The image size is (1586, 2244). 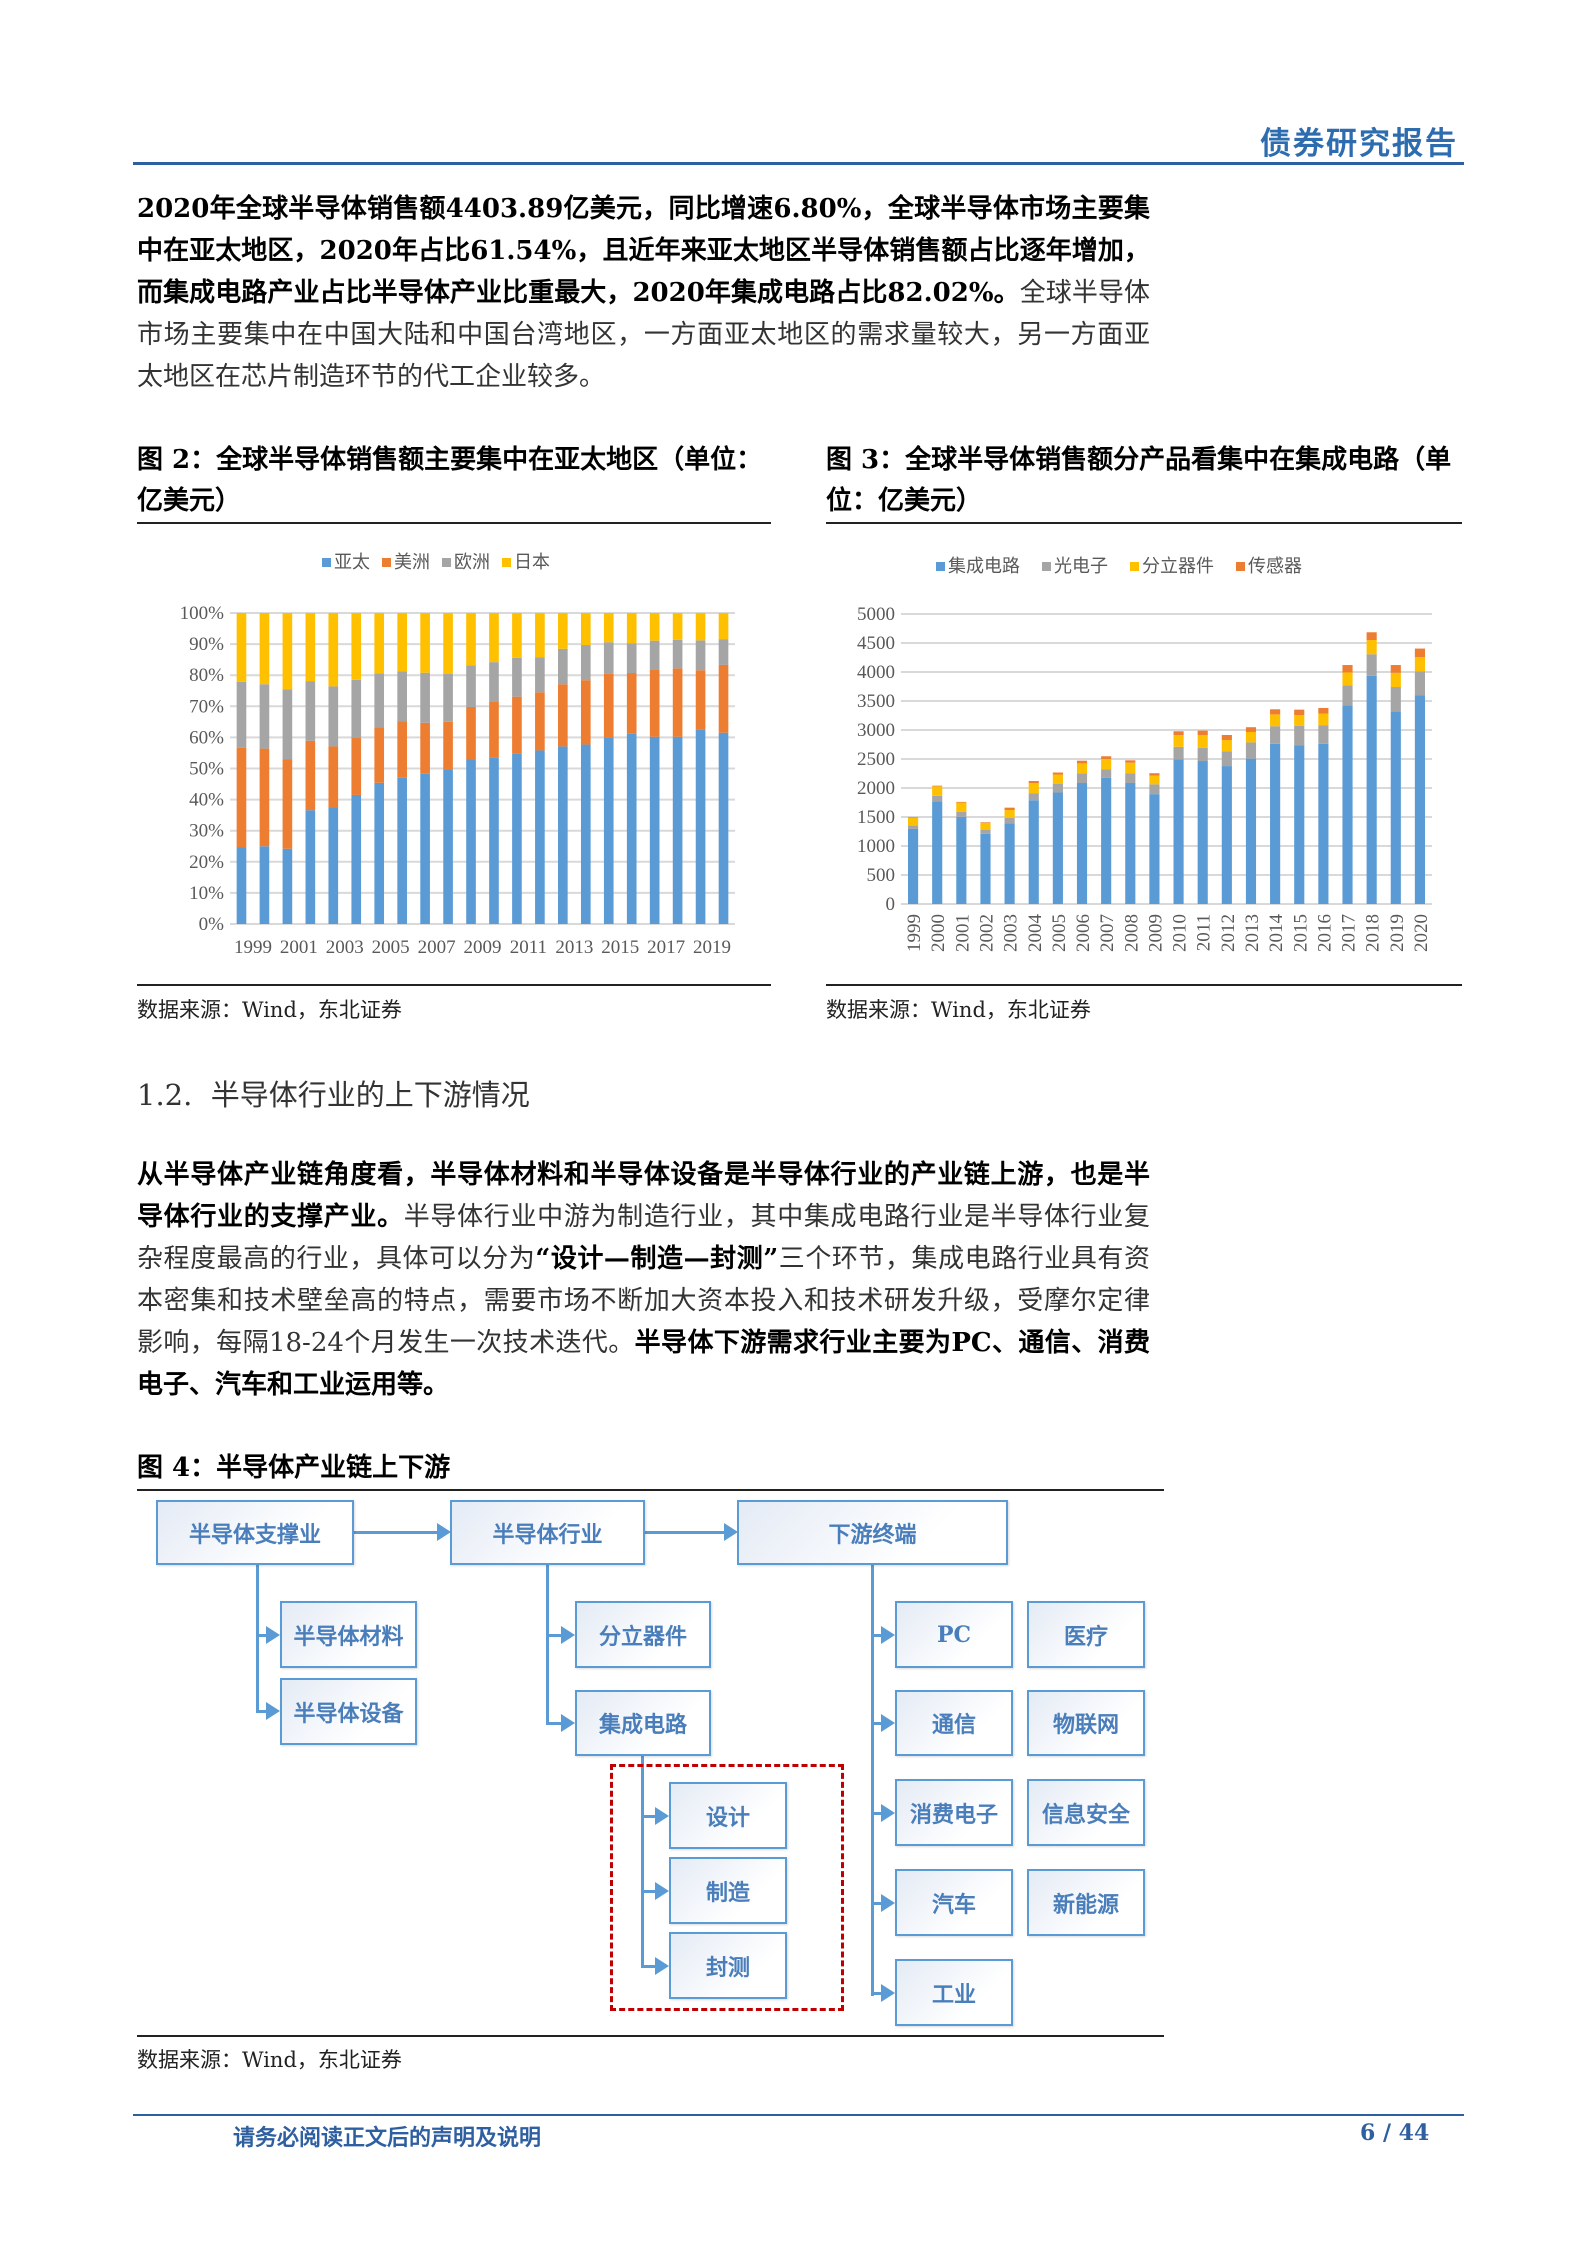 What do you see at coordinates (986, 933) in the screenshot?
I see `x-tick-label: 2002` at bounding box center [986, 933].